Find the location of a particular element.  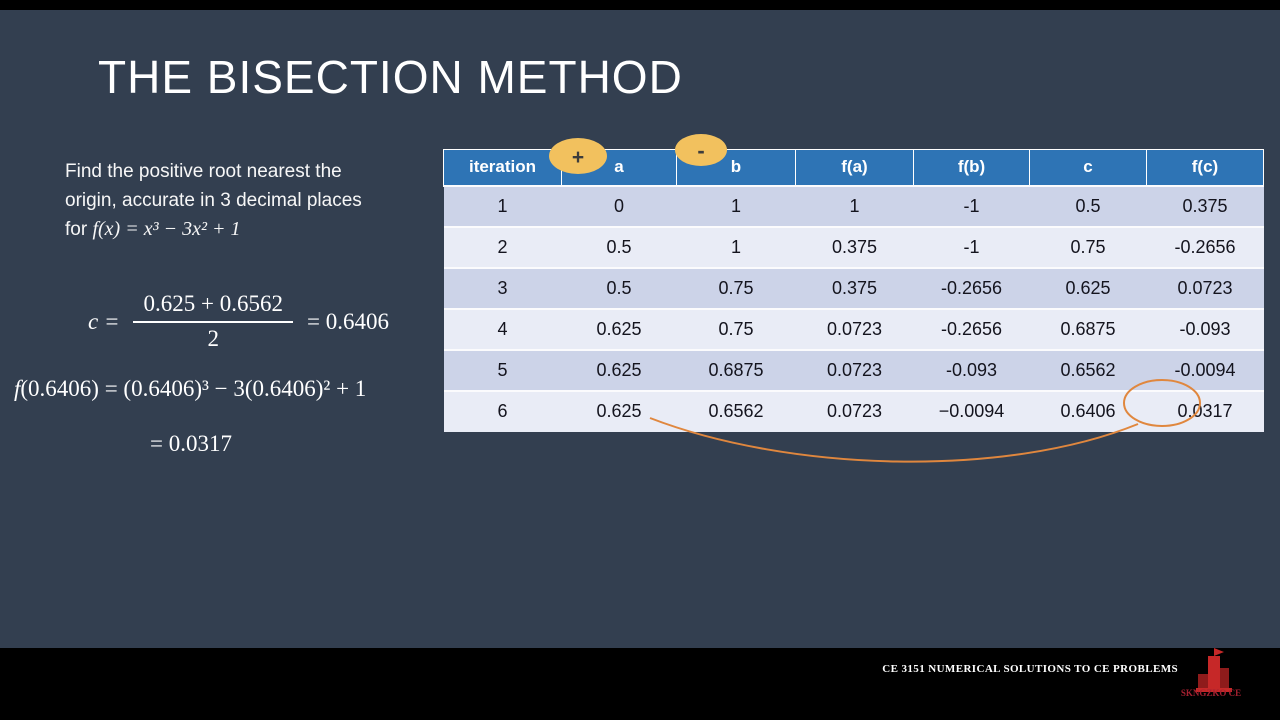

fraction-numerator: 0.625 + 0.6562 is located at coordinates (213, 303).